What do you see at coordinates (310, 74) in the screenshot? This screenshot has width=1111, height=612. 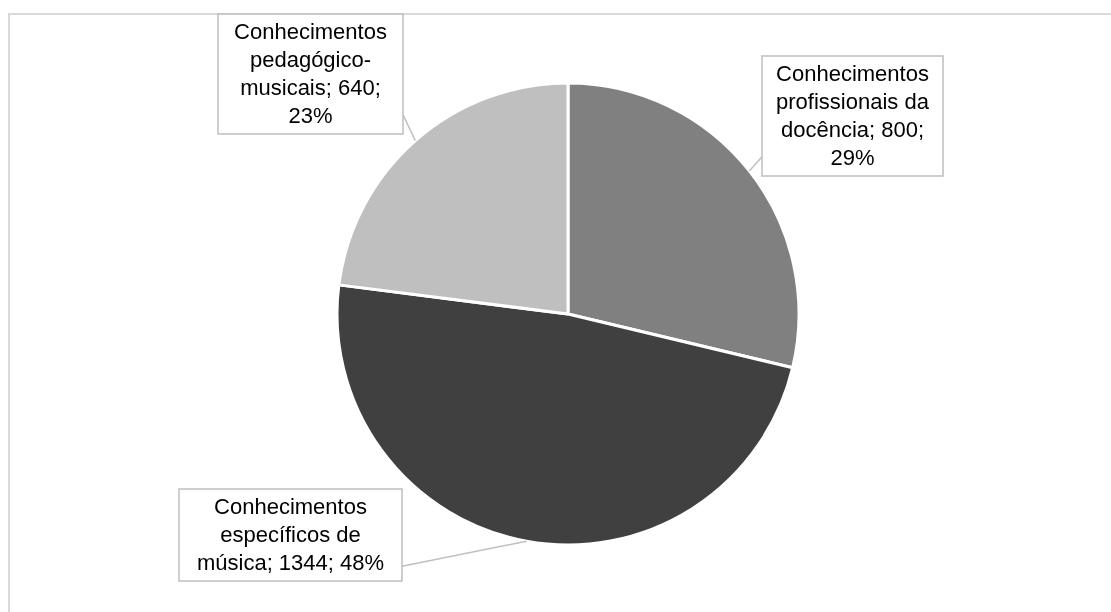 I see `slice-label: Conhecimentos pedagógico-musicais; 640; 23%` at bounding box center [310, 74].